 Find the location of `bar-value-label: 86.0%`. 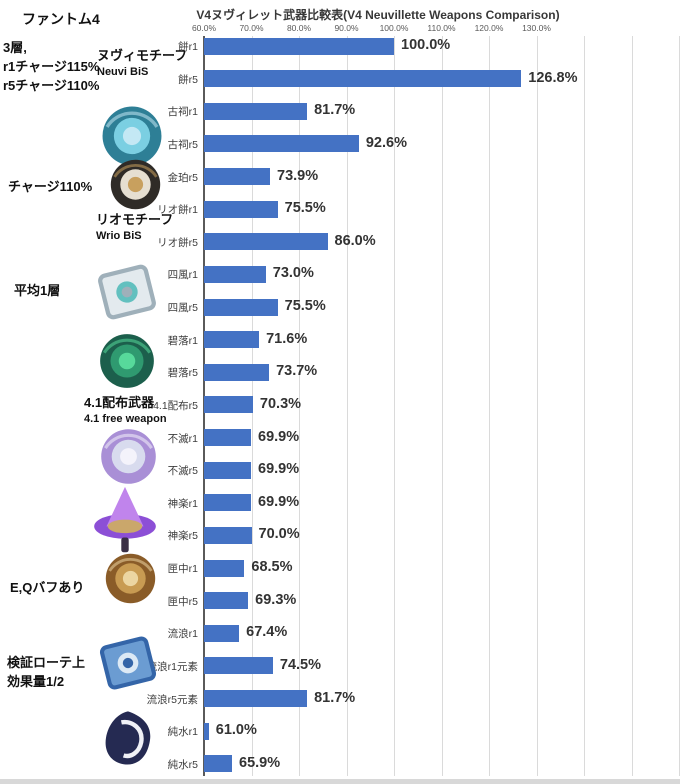

bar-value-label: 86.0% is located at coordinates (355, 240).